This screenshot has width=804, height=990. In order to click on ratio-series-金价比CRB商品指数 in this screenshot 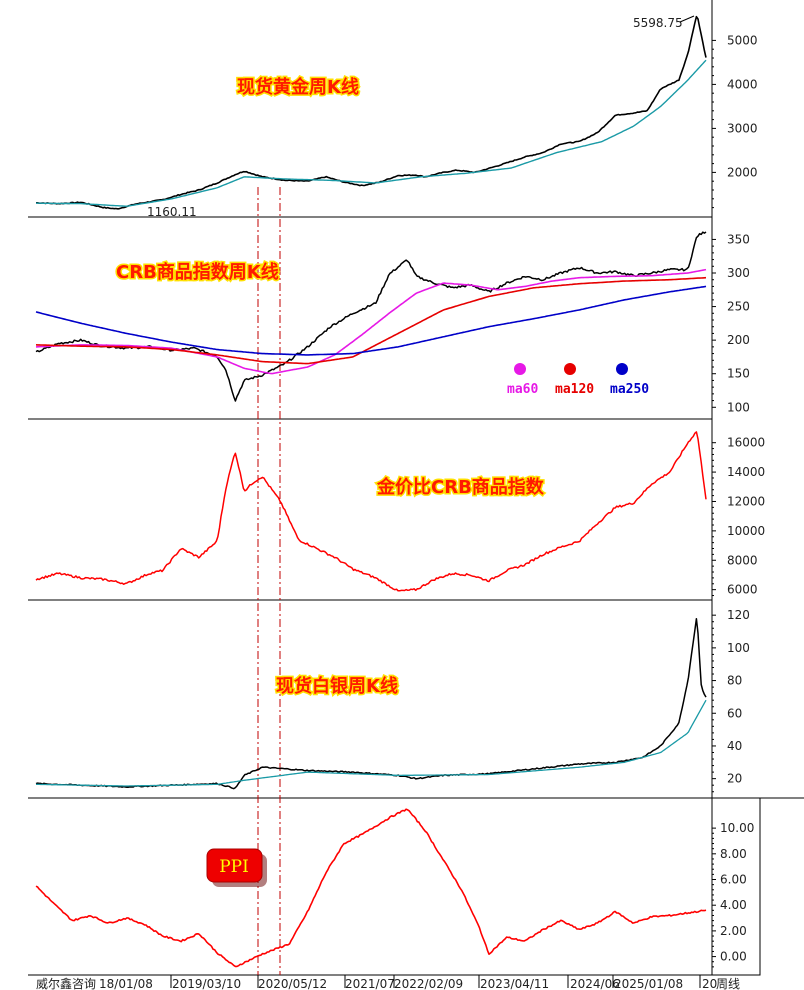, I will do `click(371, 511)`.